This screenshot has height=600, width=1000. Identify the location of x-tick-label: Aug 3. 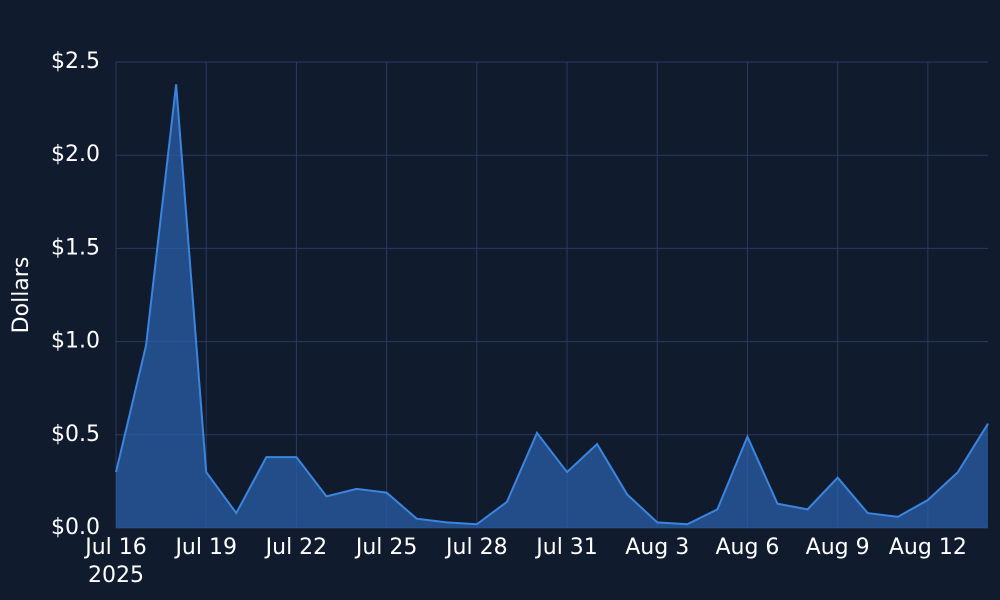
(657, 547).